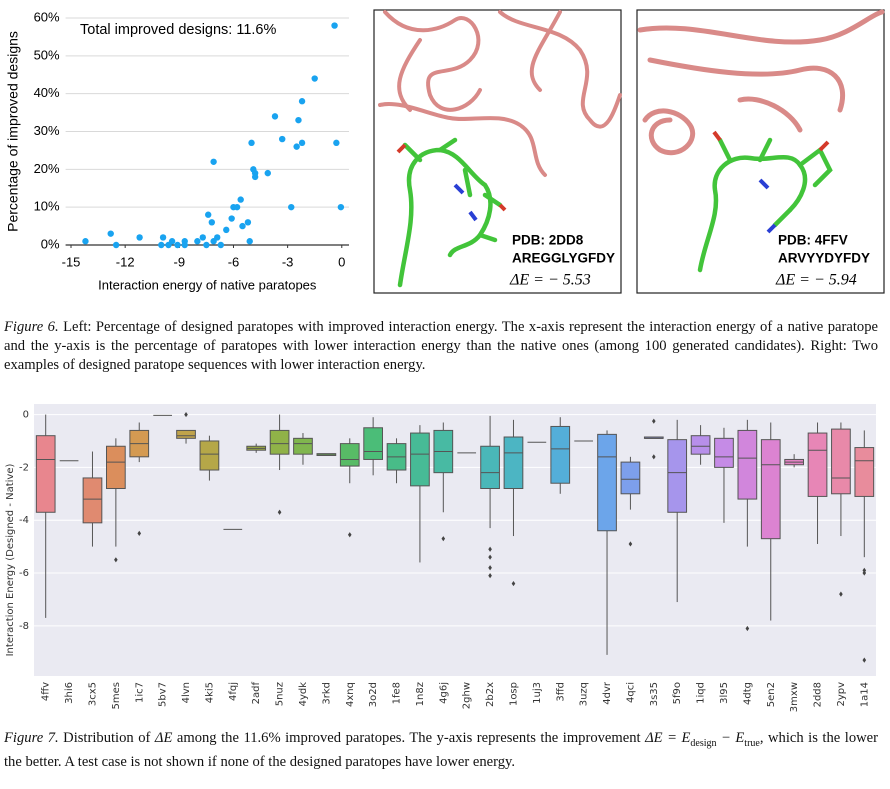 The height and width of the screenshot is (789, 890). Describe the element at coordinates (730, 738) in the screenshot. I see `caption-math: − E` at that location.